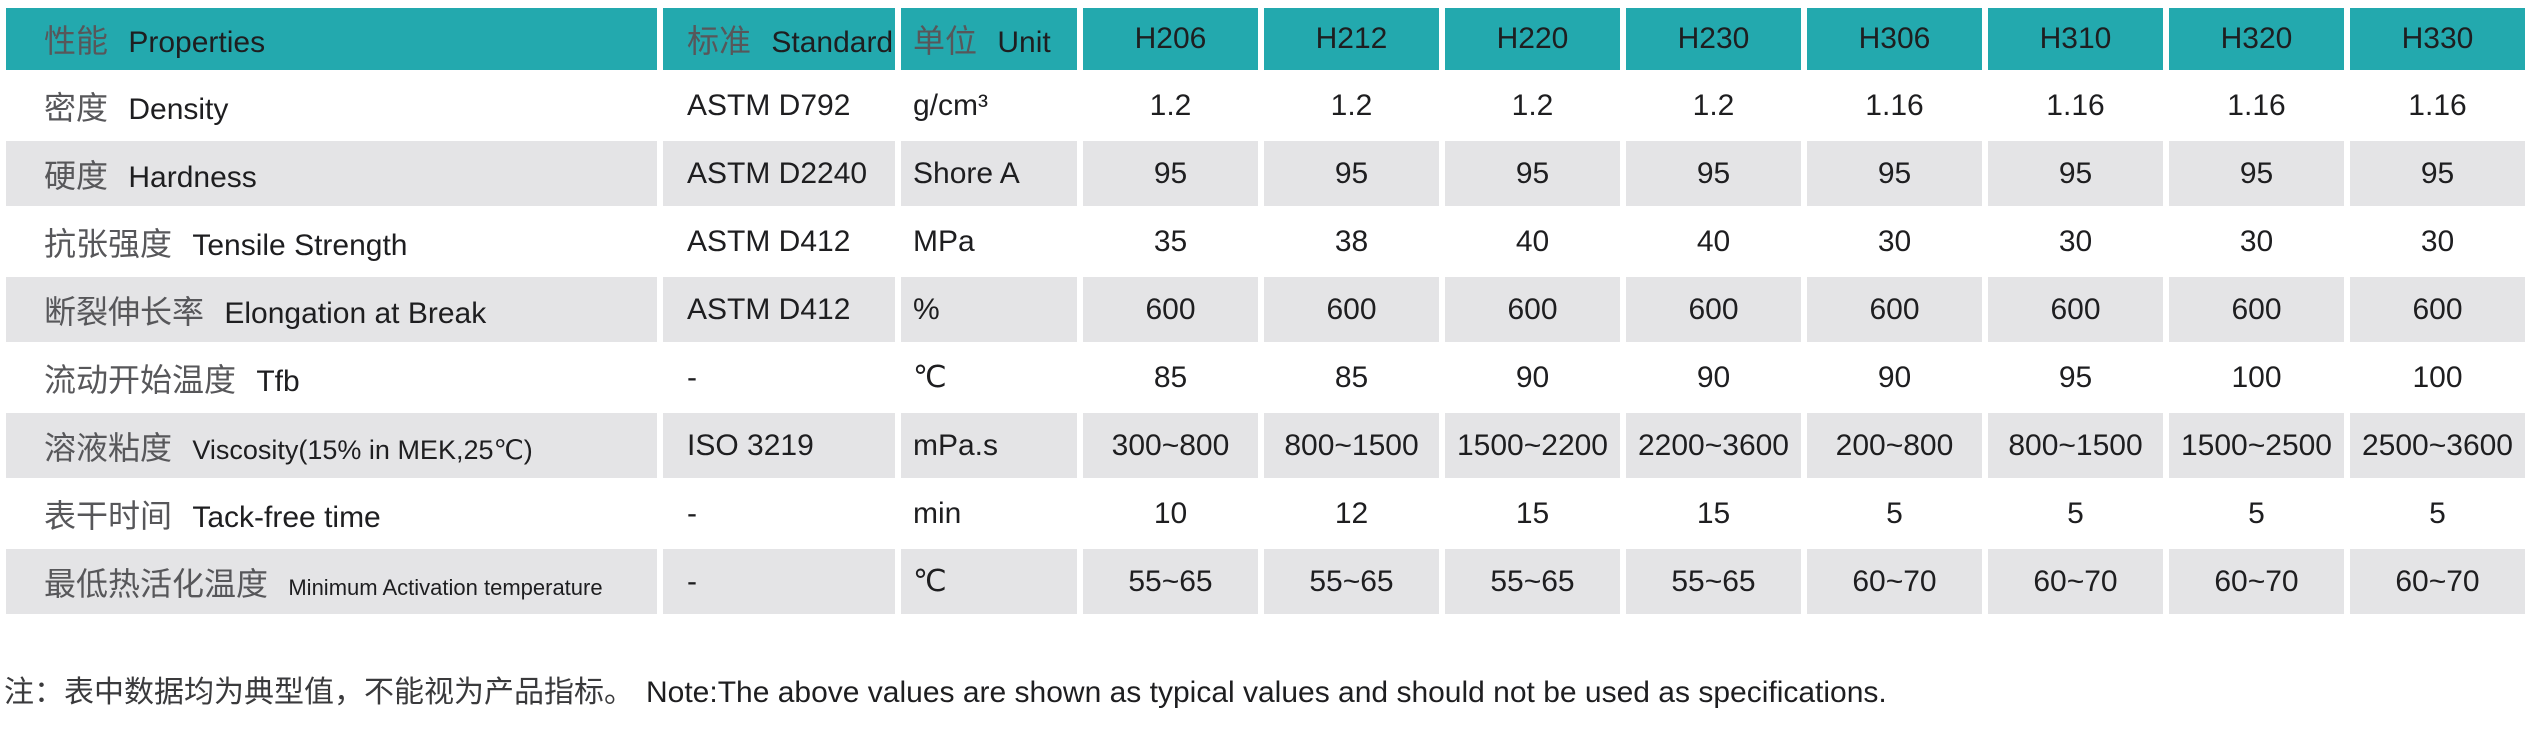 The width and height of the screenshot is (2531, 745). Describe the element at coordinates (1170, 445) in the screenshot. I see `value-cell: 300~800` at that location.